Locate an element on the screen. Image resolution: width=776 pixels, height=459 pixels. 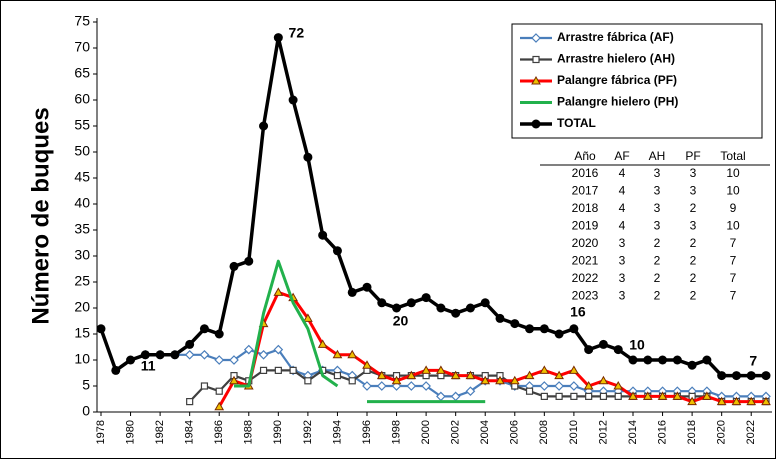
y-tick-label: 35 is located at coordinates (82, 229).